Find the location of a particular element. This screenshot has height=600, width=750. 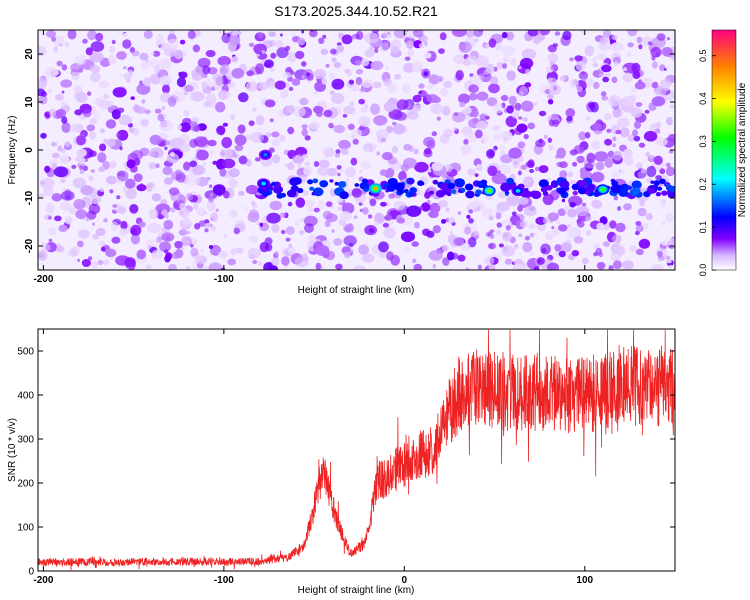

colorbar-tick-label: 0.2 is located at coordinates (703, 184).